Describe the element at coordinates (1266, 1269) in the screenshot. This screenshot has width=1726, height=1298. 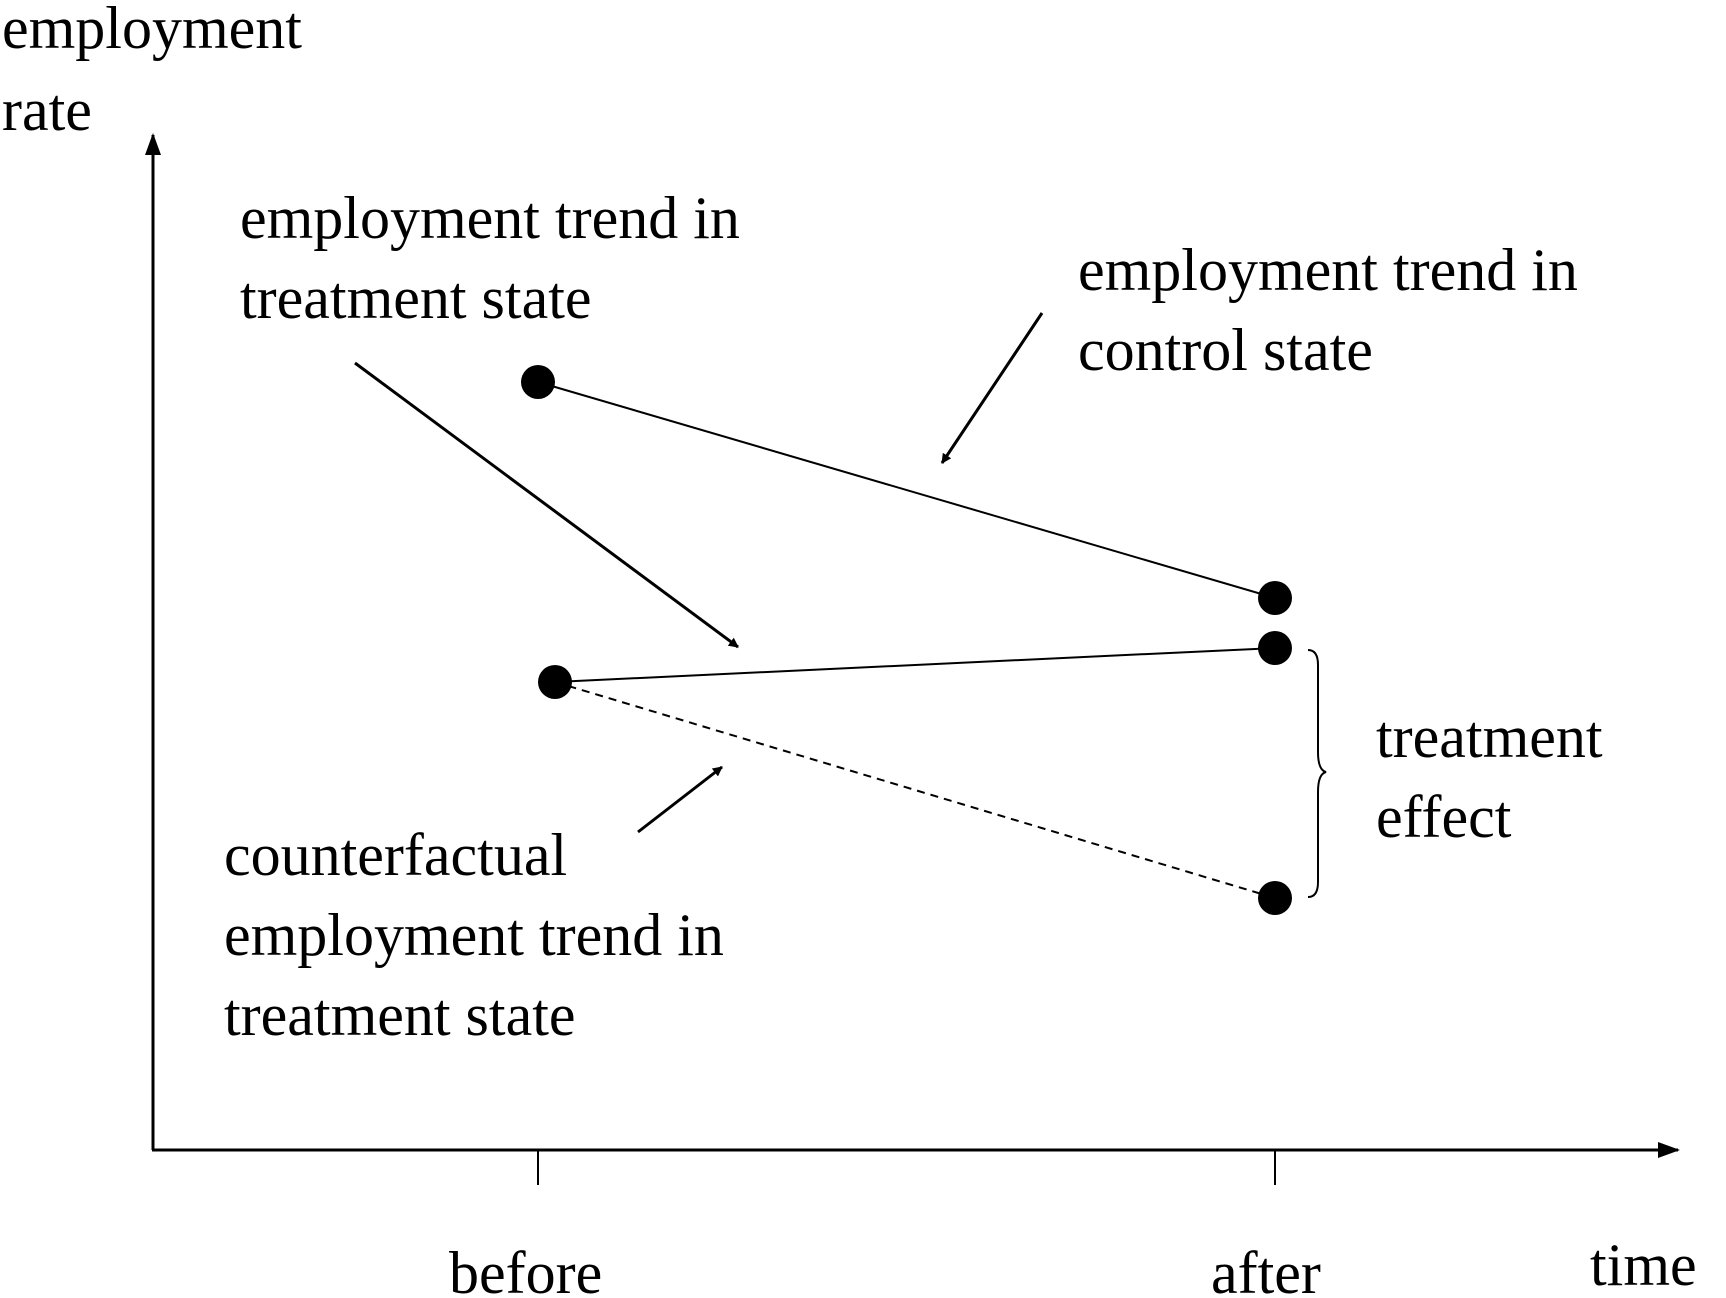
I see `tick-label-after: after` at that location.